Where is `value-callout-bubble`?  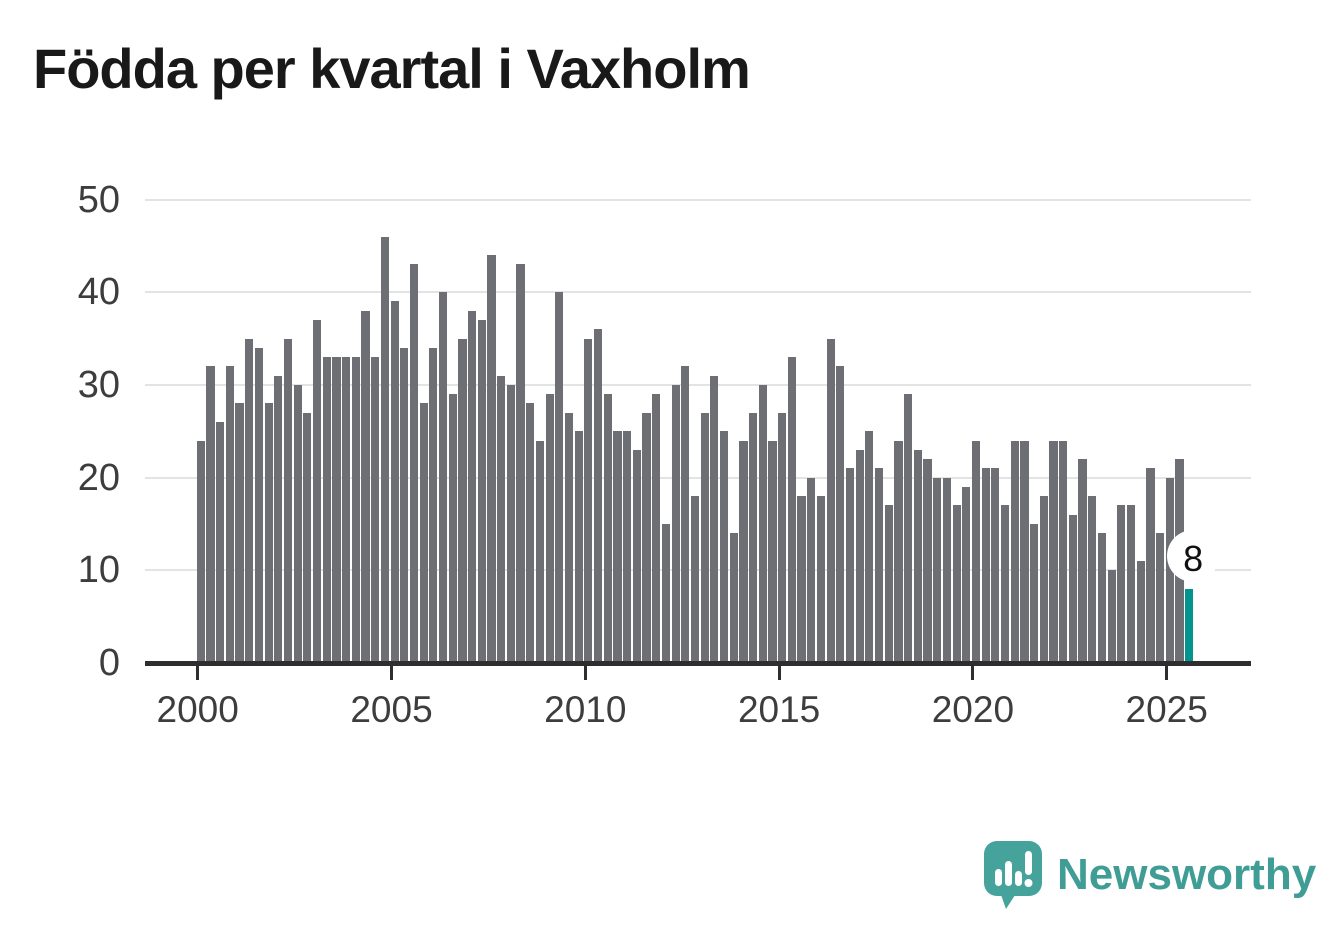 value-callout-bubble is located at coordinates (1193, 556).